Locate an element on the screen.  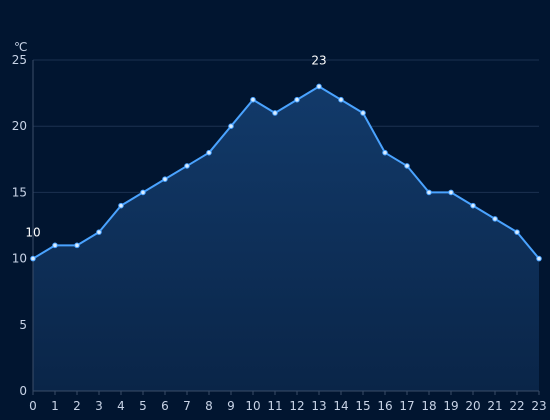
y-tick-label: 5 is located at coordinates (23, 325).